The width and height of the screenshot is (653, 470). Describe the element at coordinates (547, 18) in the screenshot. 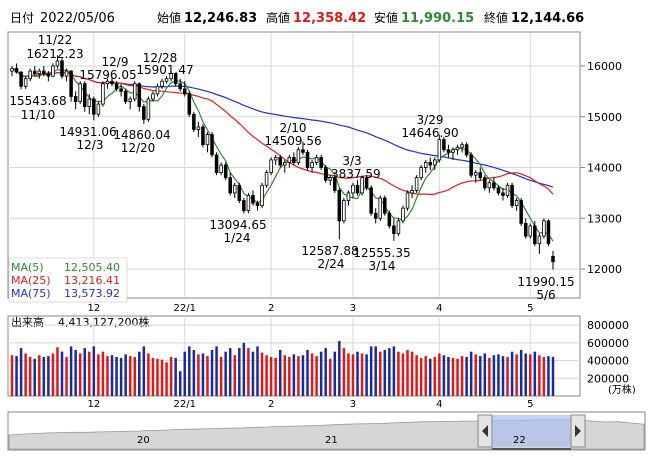

I see `close-value: 12,144.66` at that location.